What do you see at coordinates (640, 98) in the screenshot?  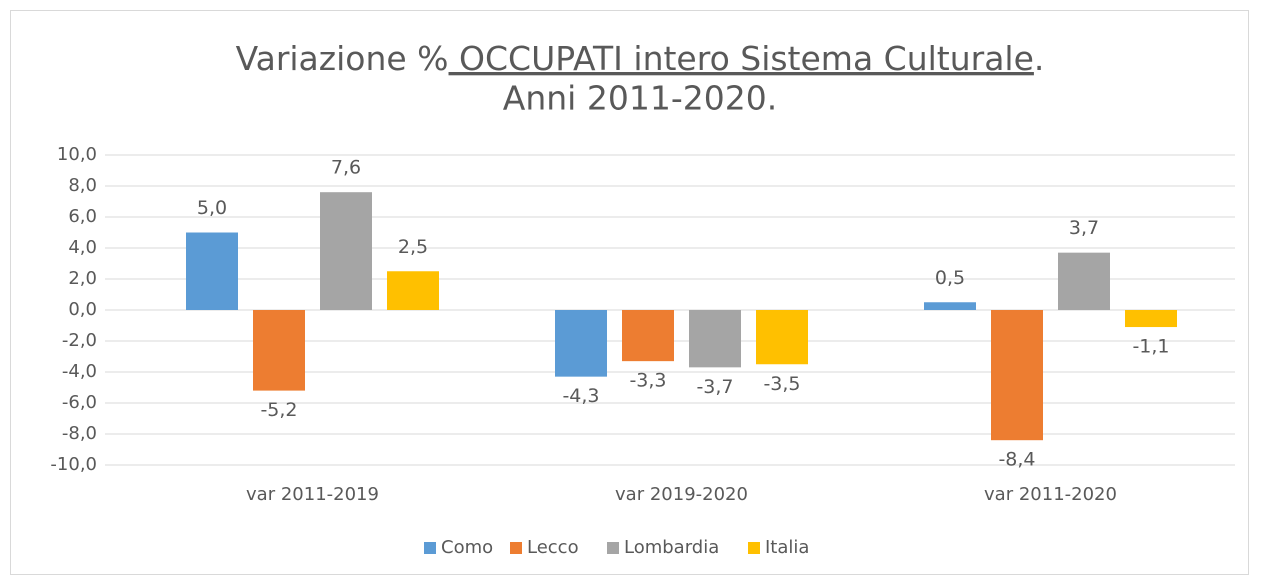 I see `chart-subtitle: Anni 2011-2020.` at bounding box center [640, 98].